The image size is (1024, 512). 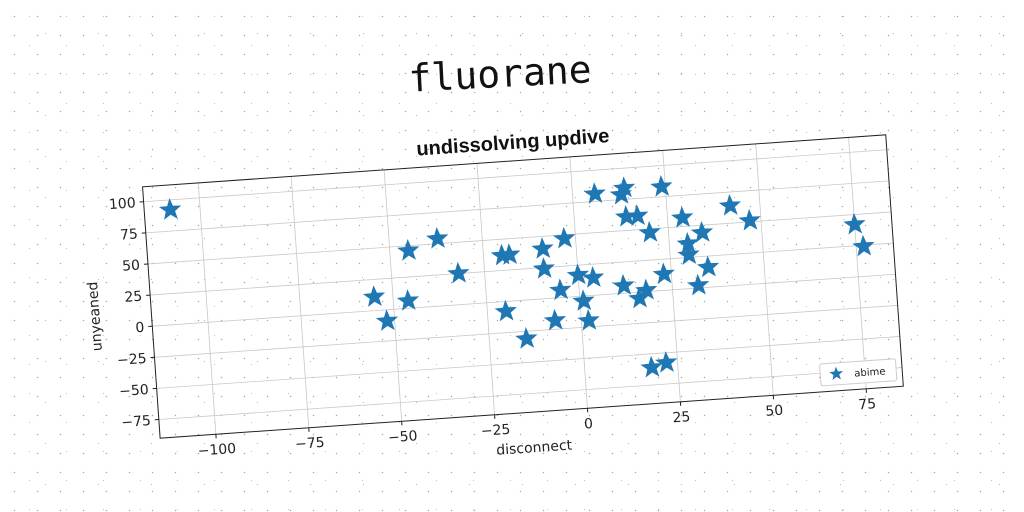 I want to click on y-tick-label: 50, so click(x=131, y=266).